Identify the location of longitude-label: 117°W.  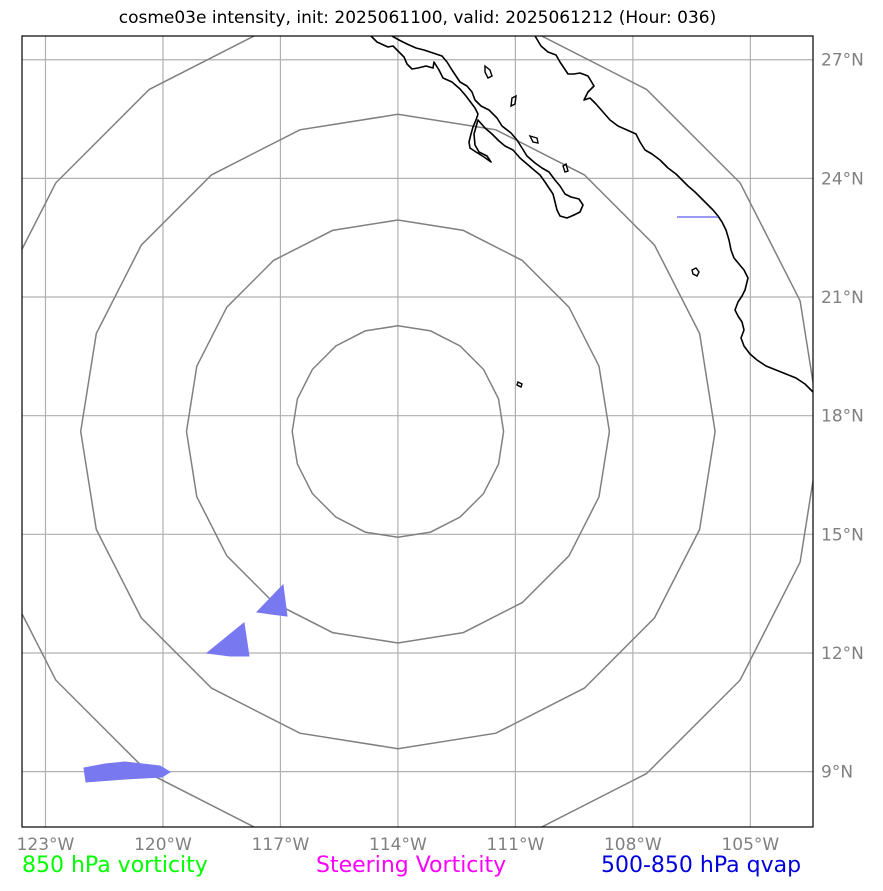
(281, 845).